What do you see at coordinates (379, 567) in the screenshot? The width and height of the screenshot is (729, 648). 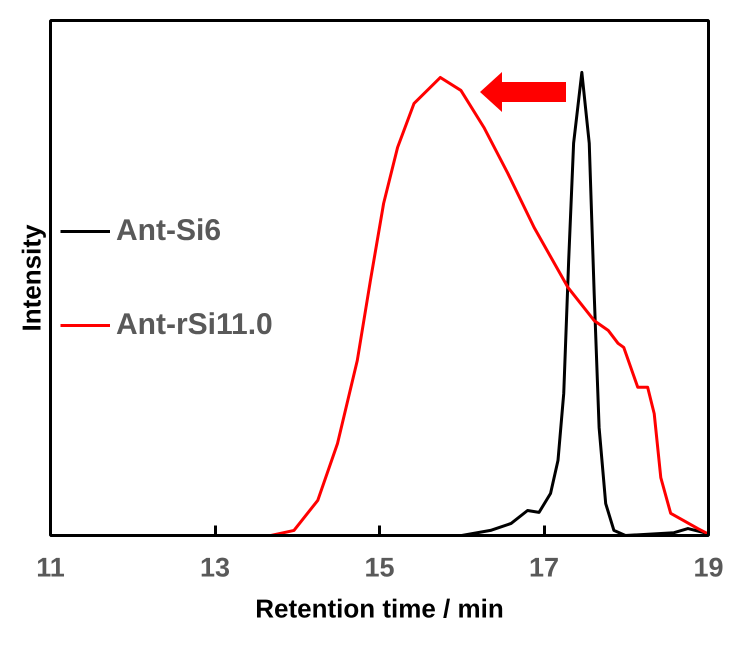 I see `x-tick-label: 15` at bounding box center [379, 567].